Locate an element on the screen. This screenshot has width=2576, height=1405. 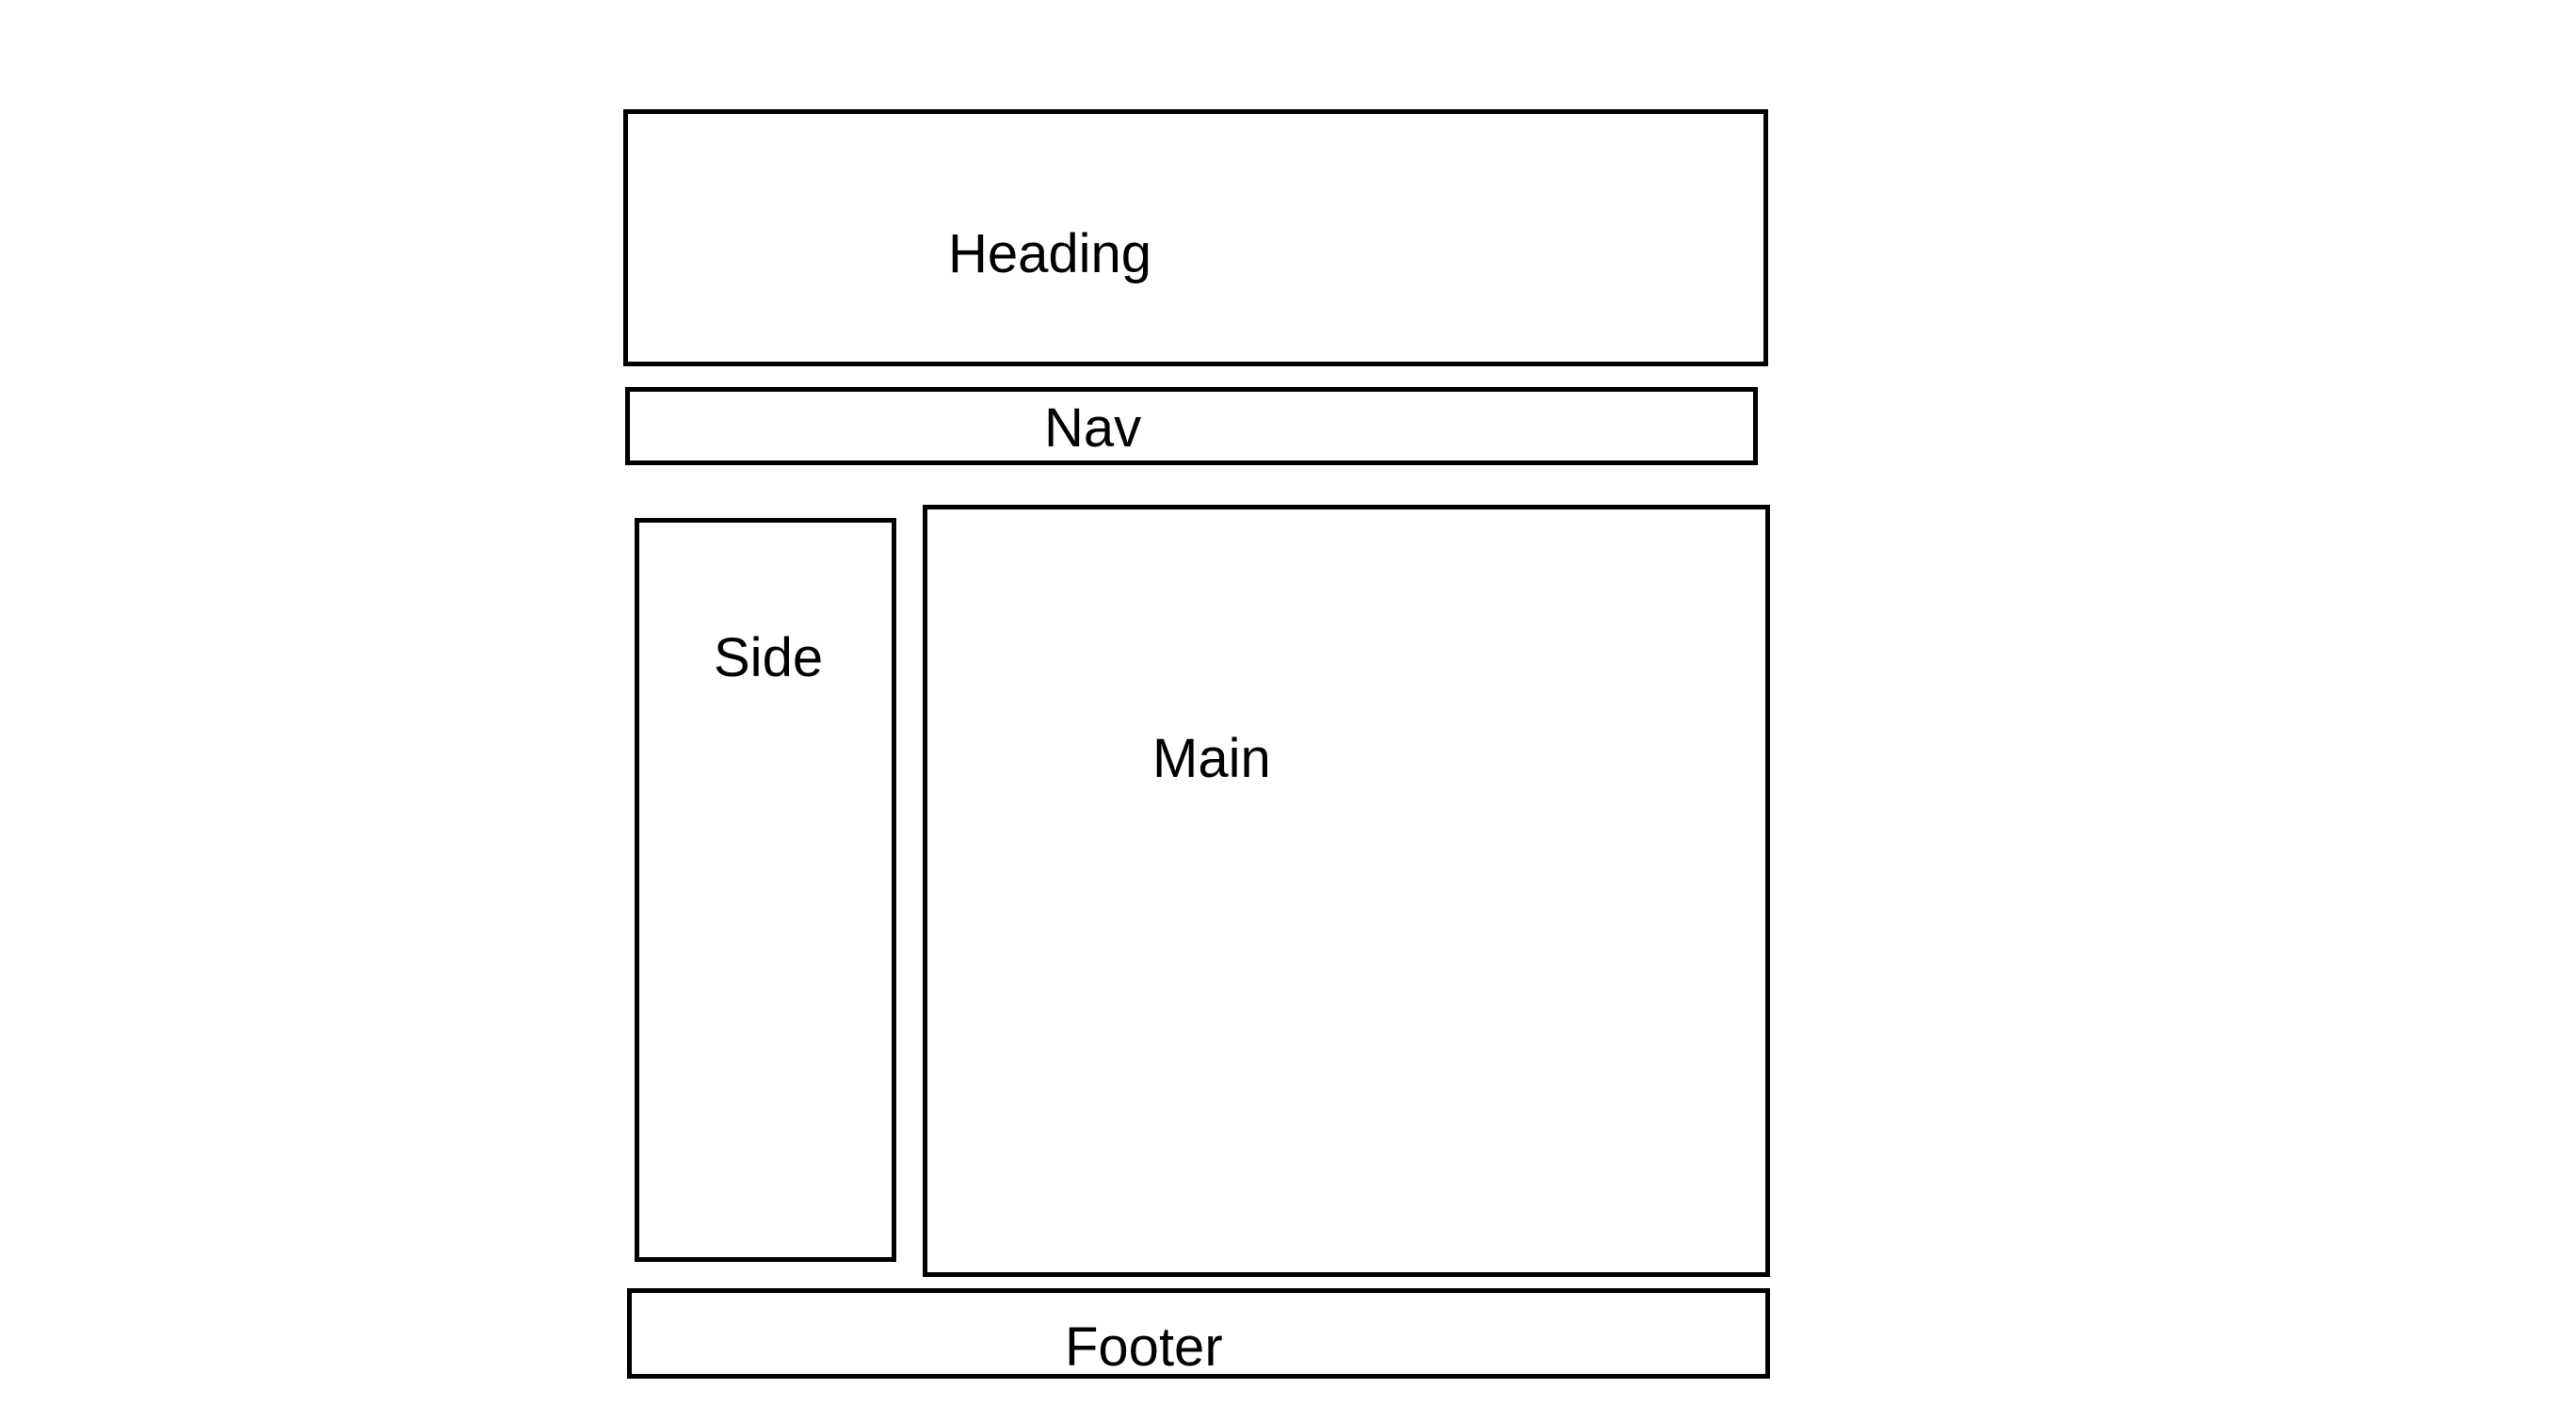
nav-block: Nav is located at coordinates (1191, 426).